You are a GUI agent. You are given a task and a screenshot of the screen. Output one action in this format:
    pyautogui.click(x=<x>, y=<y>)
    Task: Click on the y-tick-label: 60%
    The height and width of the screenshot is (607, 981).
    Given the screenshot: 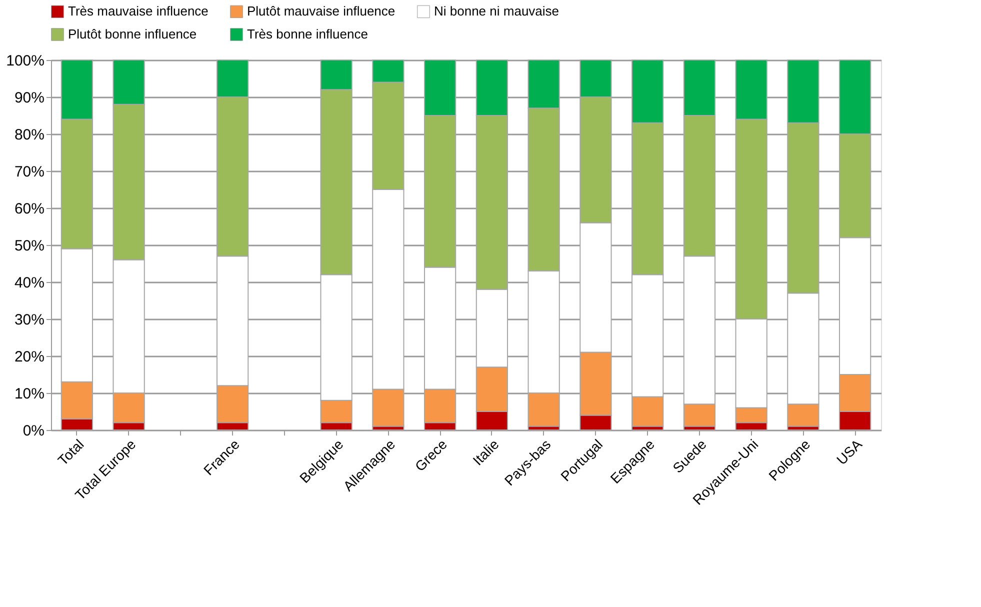 What is the action you would take?
    pyautogui.click(x=29, y=209)
    